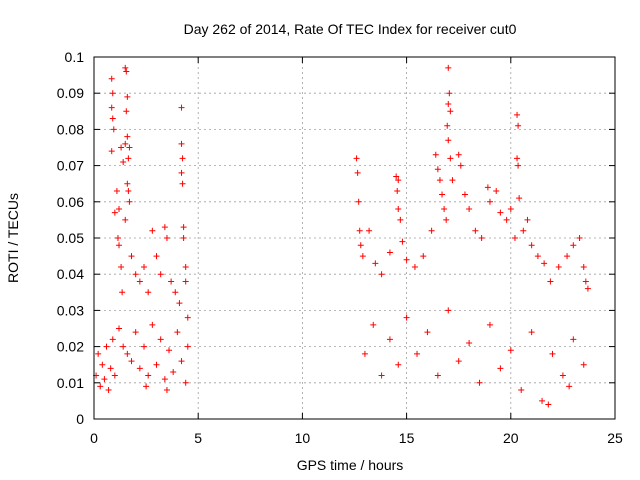  I want to click on y-tick-label: 0.1, so click(75, 57).